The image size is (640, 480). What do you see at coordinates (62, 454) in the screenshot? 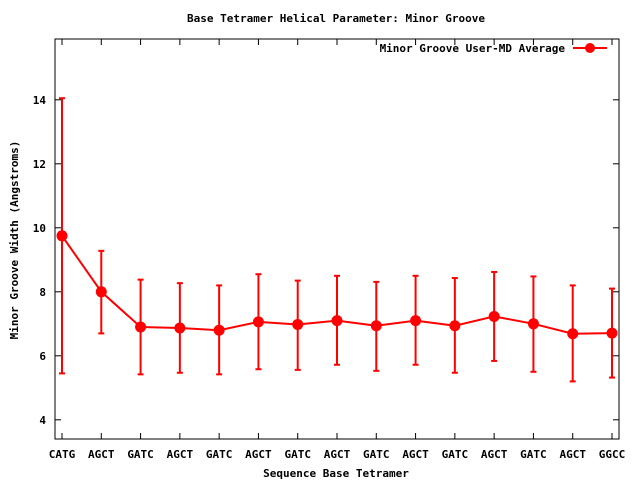
I see `x-tick-label: CATG` at bounding box center [62, 454].